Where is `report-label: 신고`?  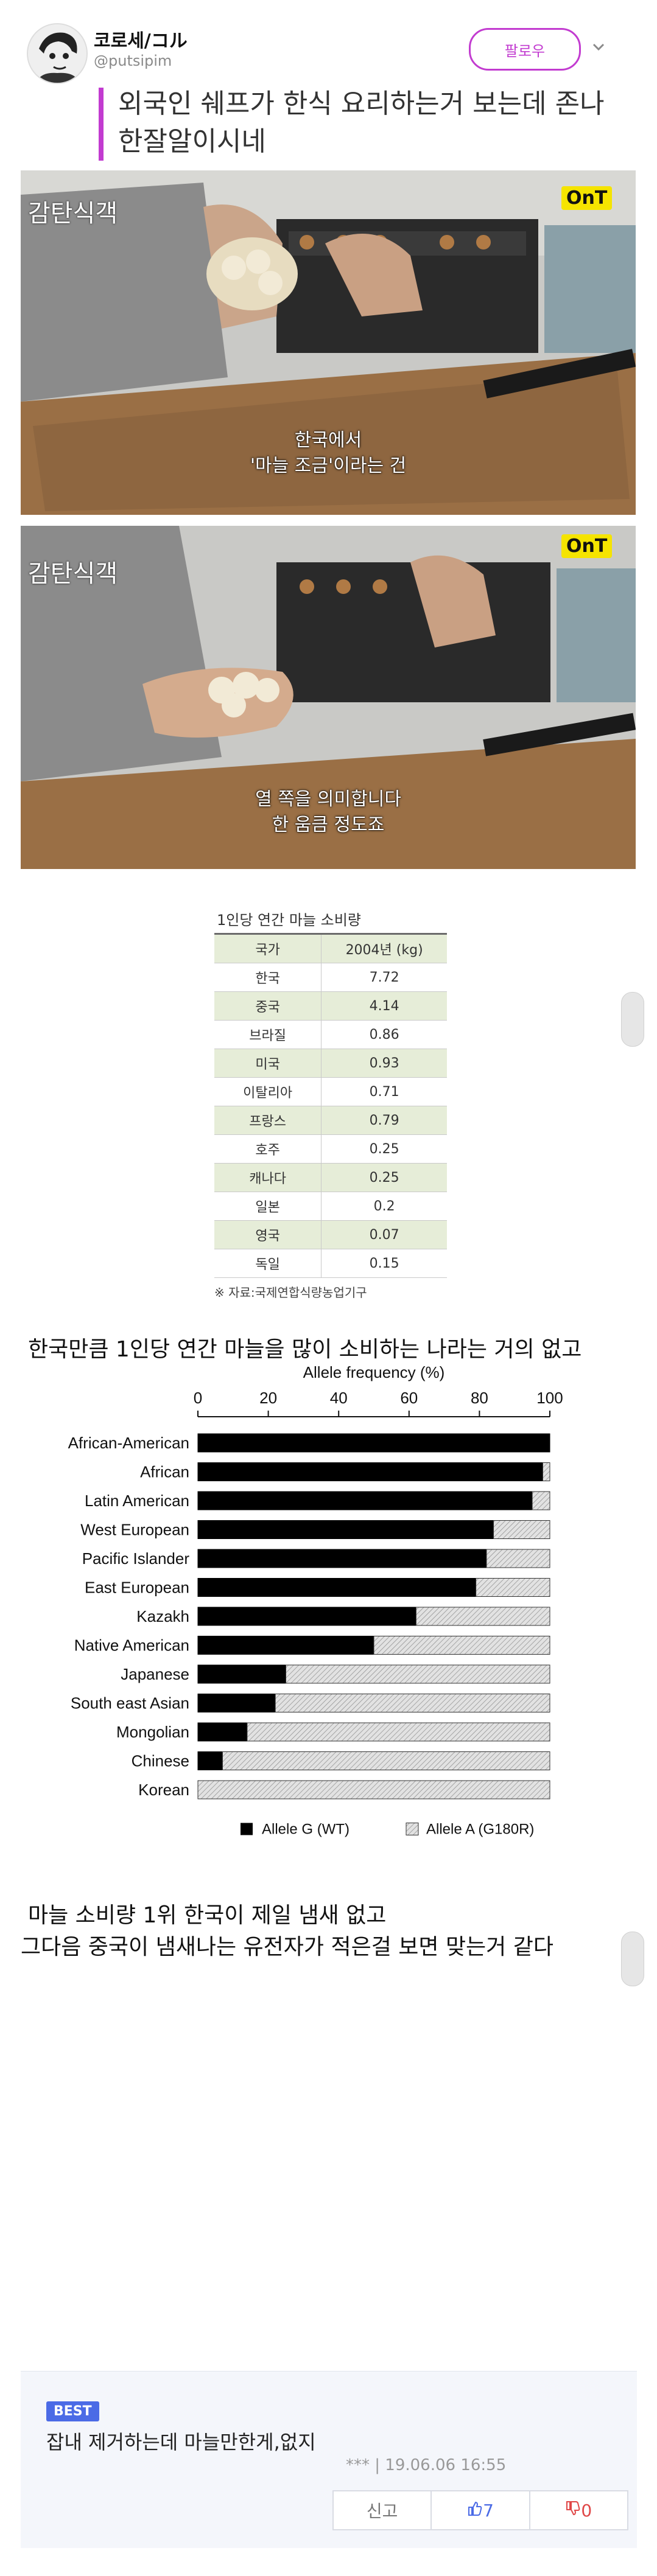 report-label: 신고 is located at coordinates (382, 2511).